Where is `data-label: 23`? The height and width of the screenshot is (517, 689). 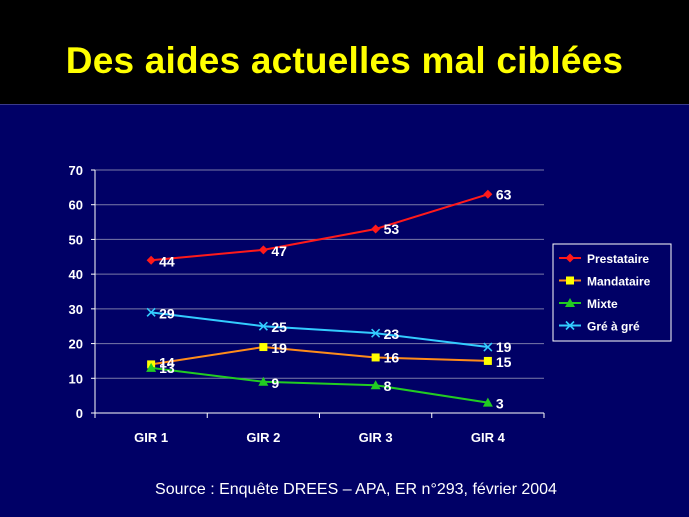
data-label: 23 is located at coordinates (392, 334).